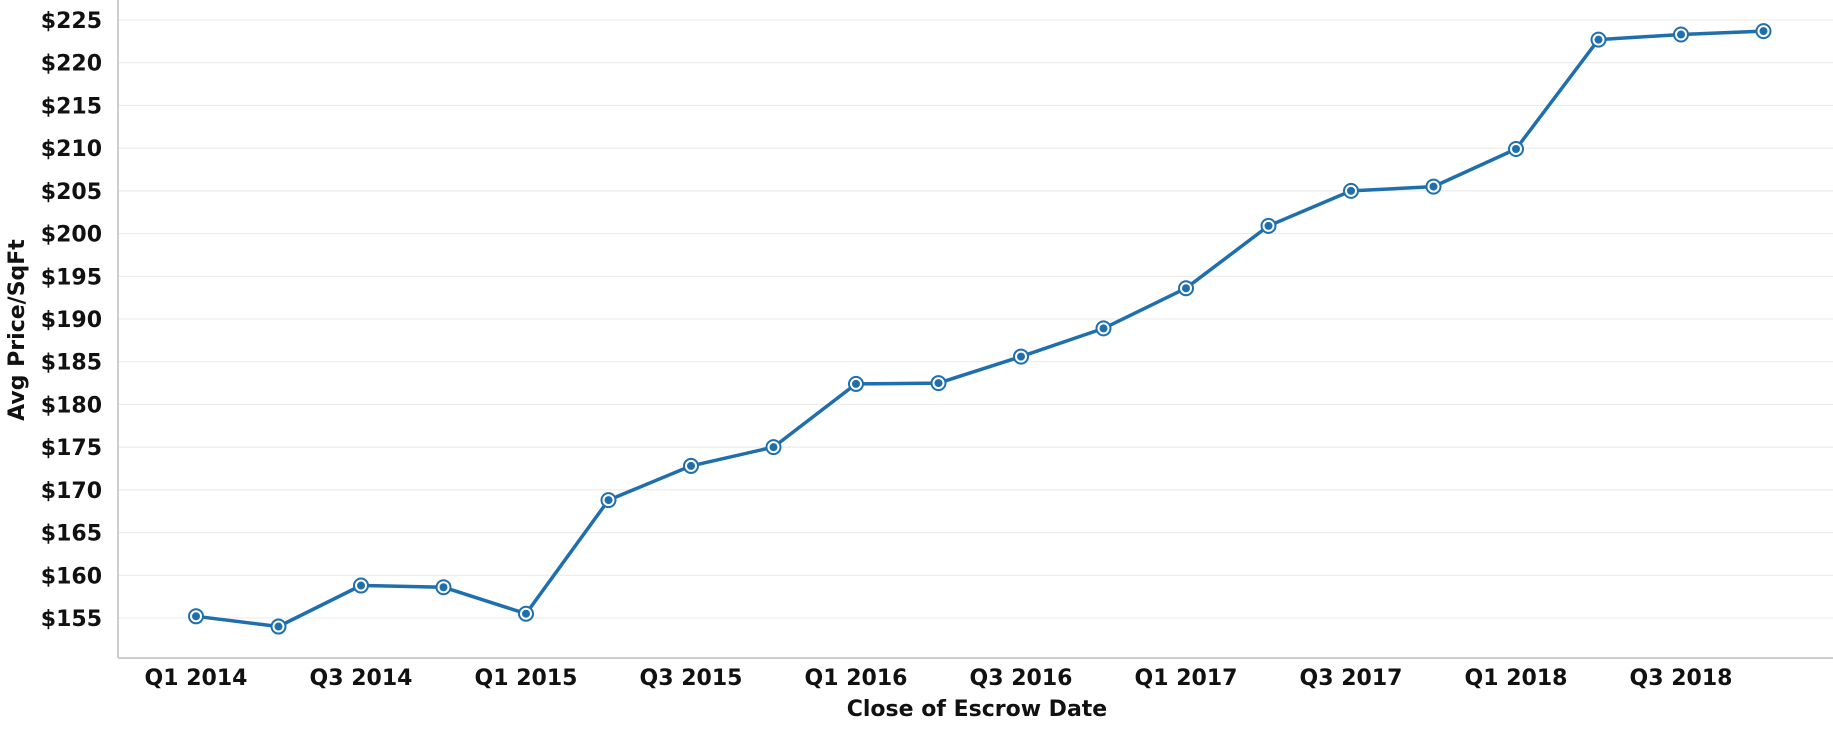 This screenshot has height=731, width=1833. I want to click on x-tick-label: Q3 2015, so click(691, 678).